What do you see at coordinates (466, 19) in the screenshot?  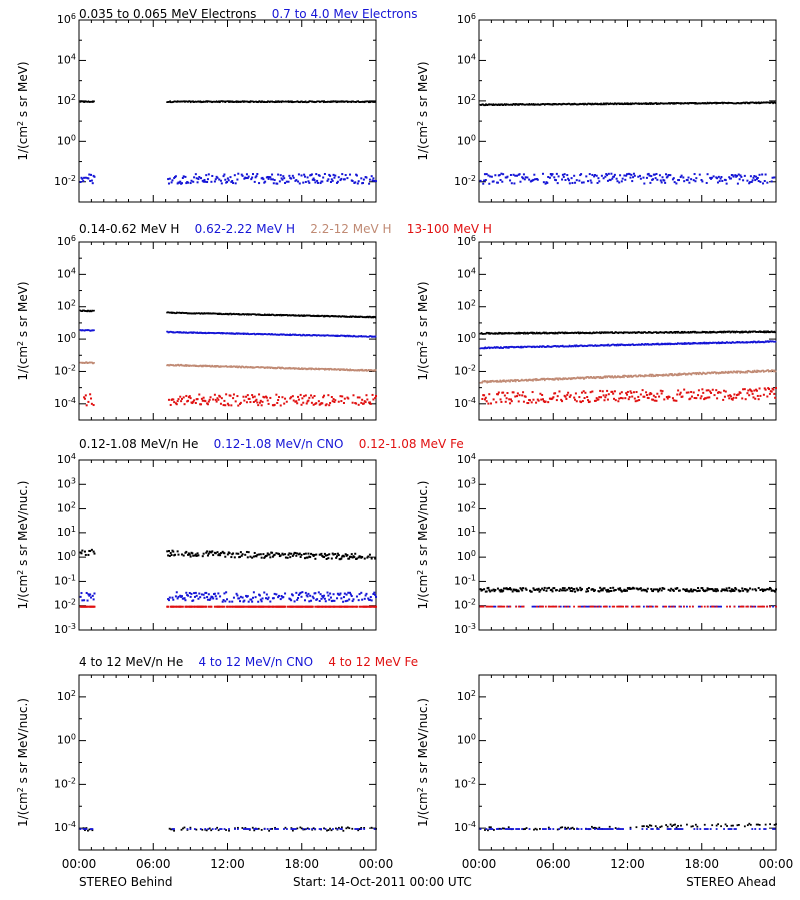 I see `y-tick-label: 10⁶` at bounding box center [466, 19].